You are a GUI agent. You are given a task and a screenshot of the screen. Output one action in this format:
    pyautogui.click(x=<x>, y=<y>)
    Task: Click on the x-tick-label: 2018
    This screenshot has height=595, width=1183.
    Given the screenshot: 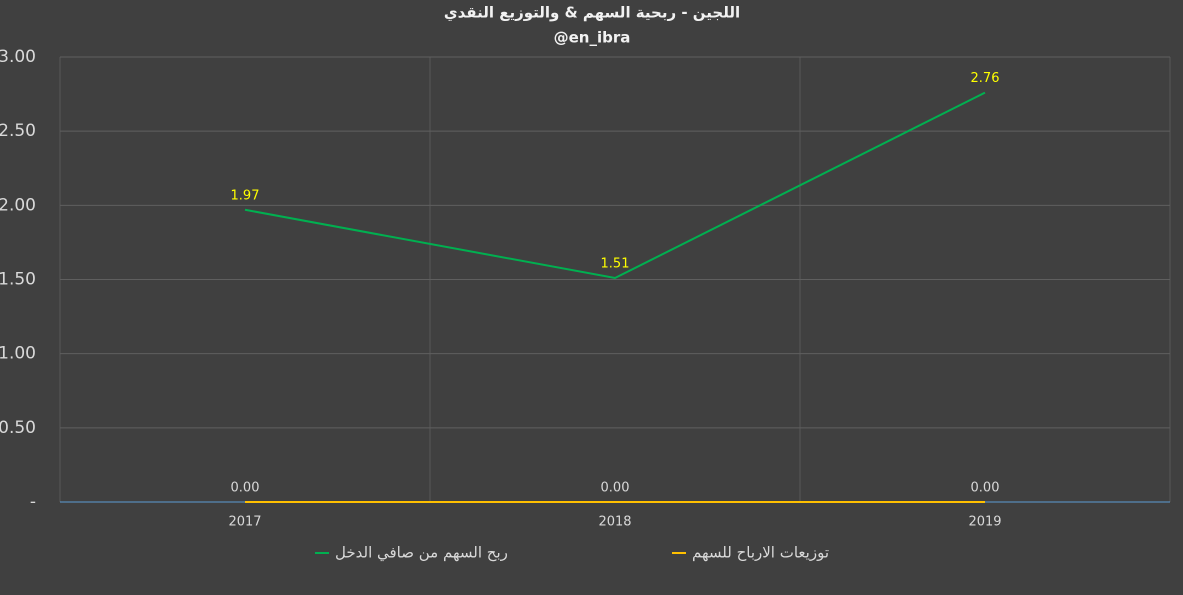 What is the action you would take?
    pyautogui.click(x=614, y=522)
    